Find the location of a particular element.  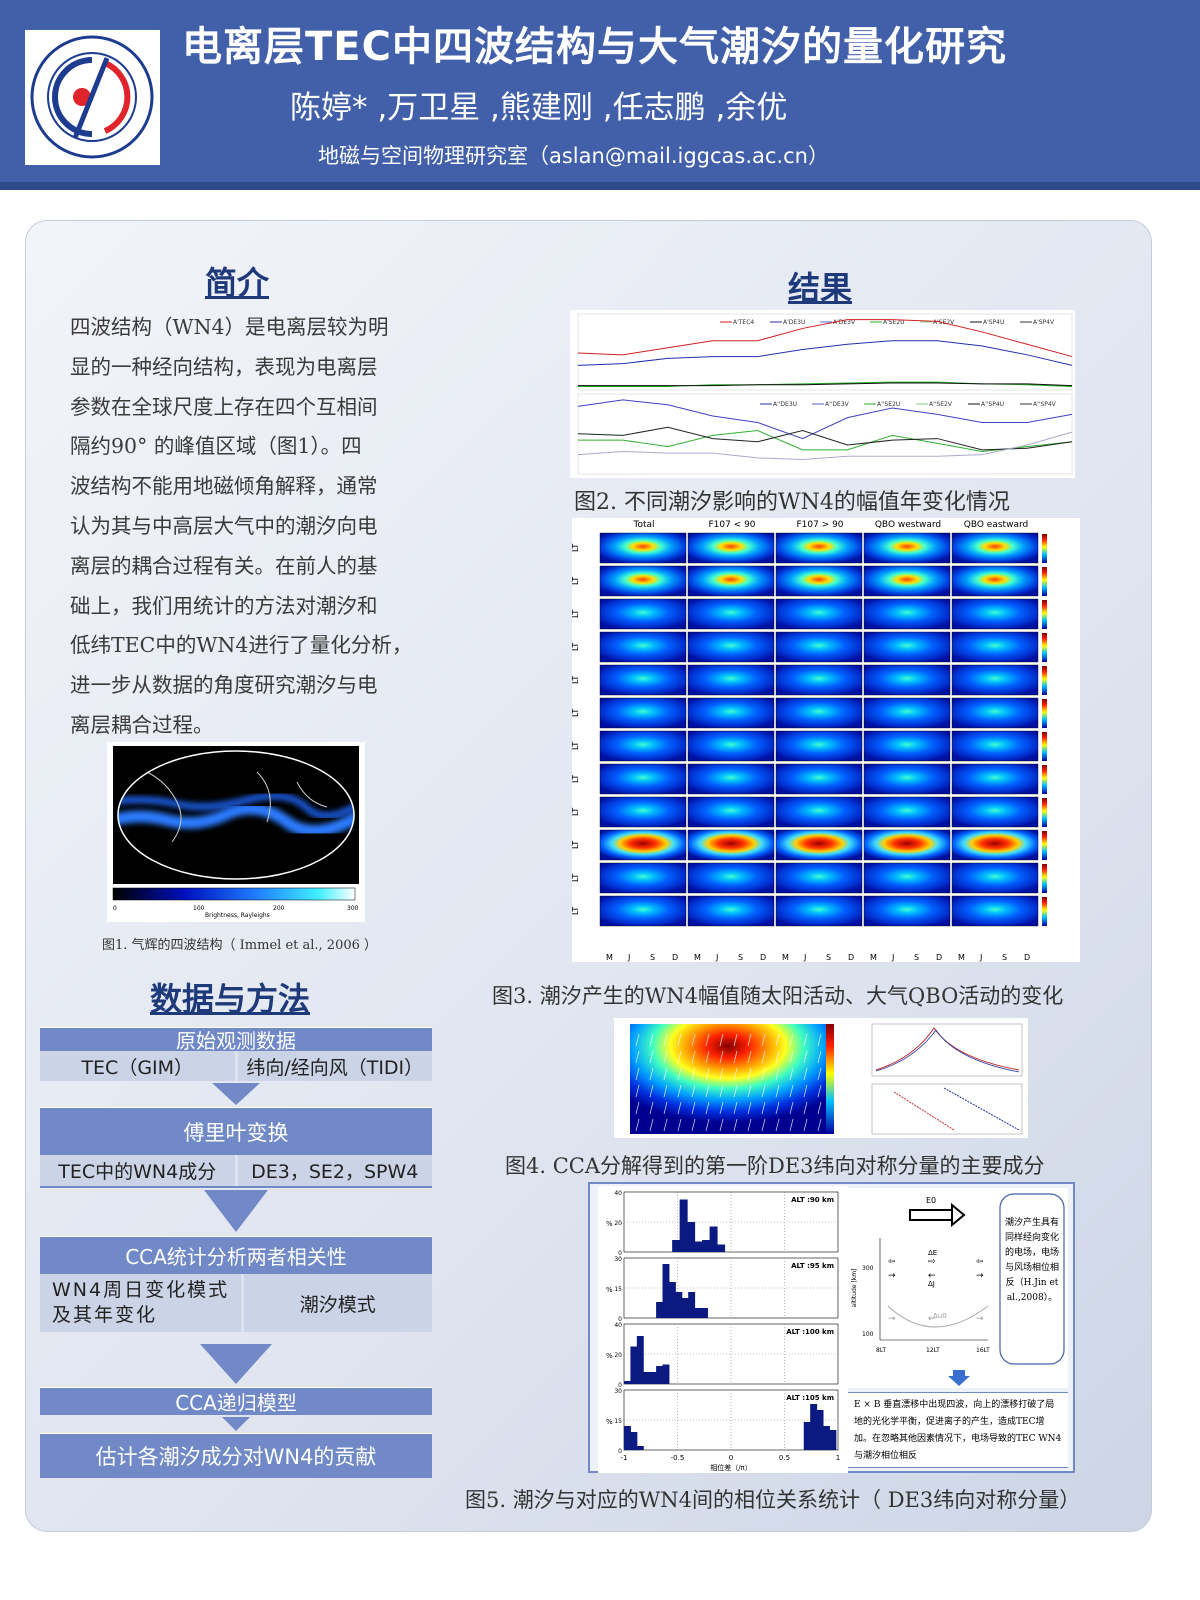

legend-entry: A''DE3V is located at coordinates (837, 404).